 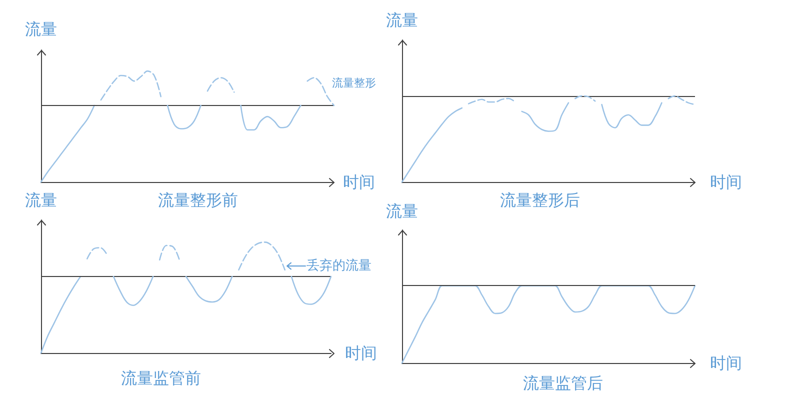 I want to click on annotation: 流量整形, so click(x=354, y=83).